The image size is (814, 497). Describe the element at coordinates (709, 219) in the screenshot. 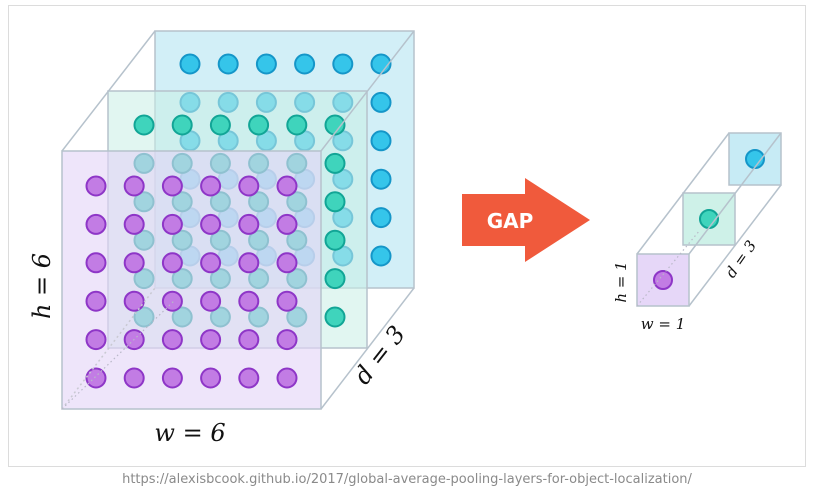

I see `right-volume-edges` at that location.